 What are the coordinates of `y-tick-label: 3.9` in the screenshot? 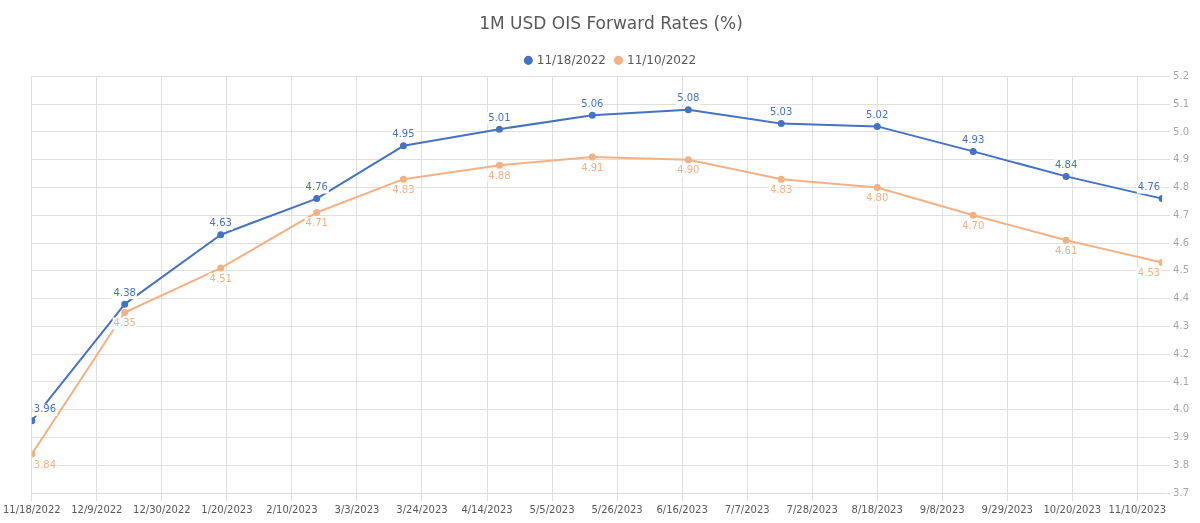 It's located at (1181, 437).